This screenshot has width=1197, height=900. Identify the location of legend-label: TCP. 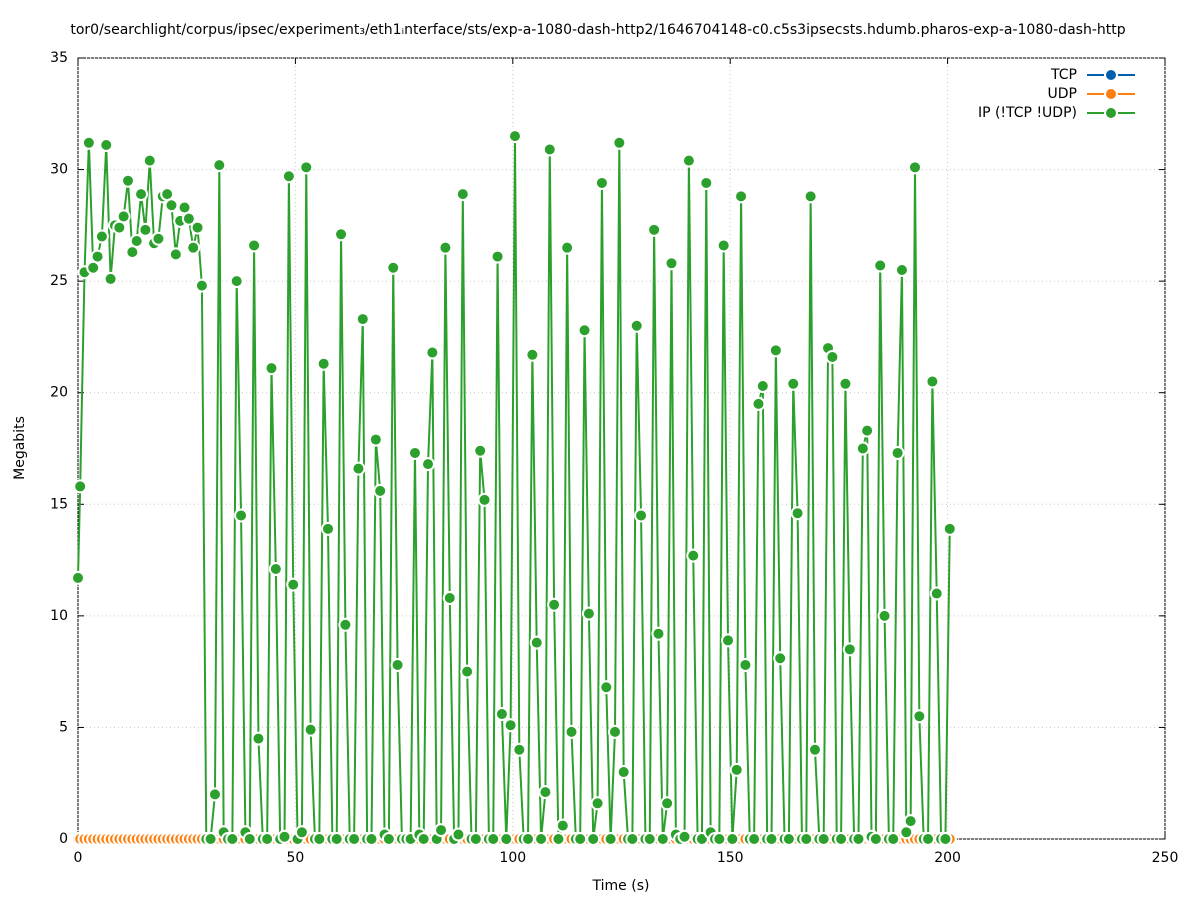
(1063, 75).